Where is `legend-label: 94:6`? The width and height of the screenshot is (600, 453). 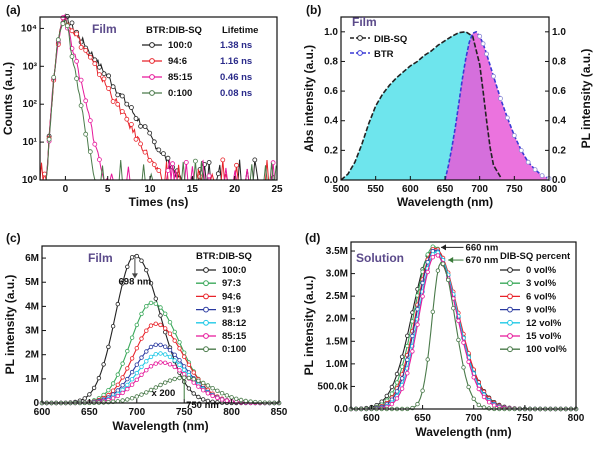
legend-label: 94:6 is located at coordinates (177, 61).